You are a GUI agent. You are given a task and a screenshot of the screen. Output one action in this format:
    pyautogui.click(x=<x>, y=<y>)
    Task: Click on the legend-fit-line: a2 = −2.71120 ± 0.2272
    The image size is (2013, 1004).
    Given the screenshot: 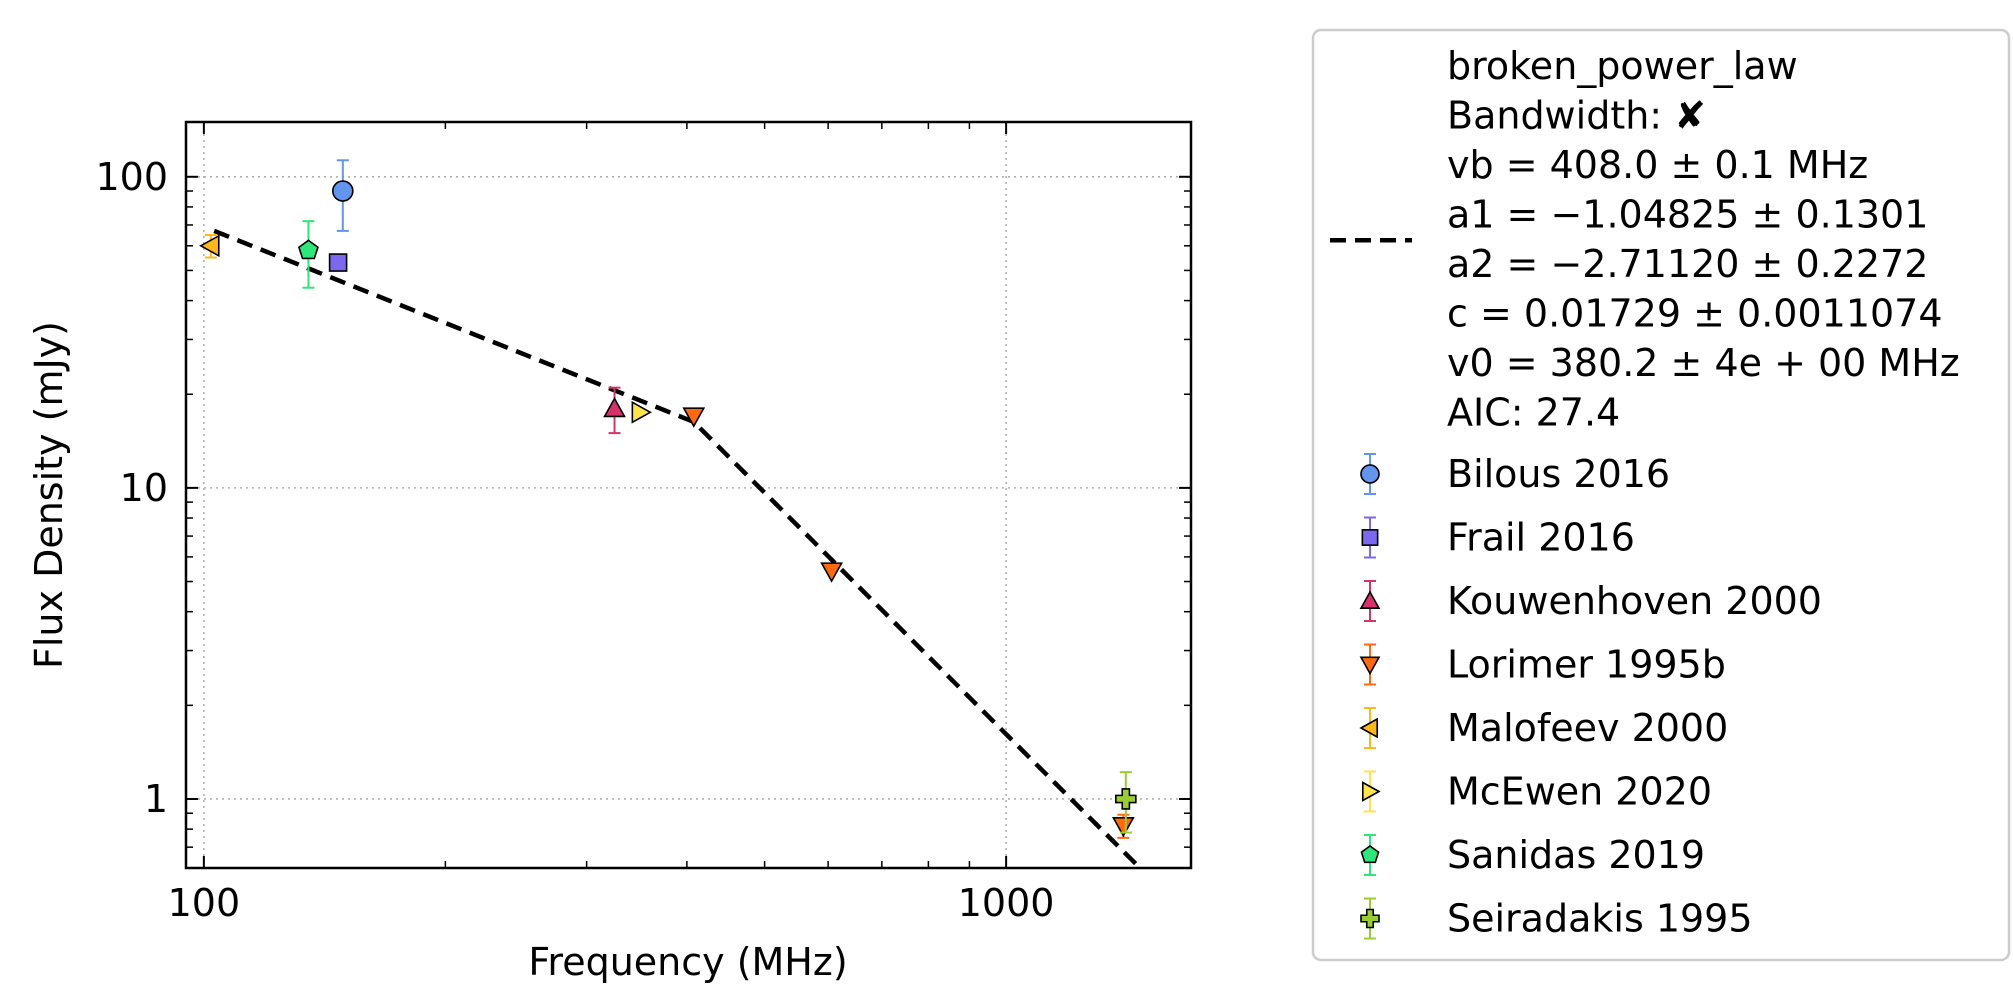 What is the action you would take?
    pyautogui.click(x=1687, y=264)
    